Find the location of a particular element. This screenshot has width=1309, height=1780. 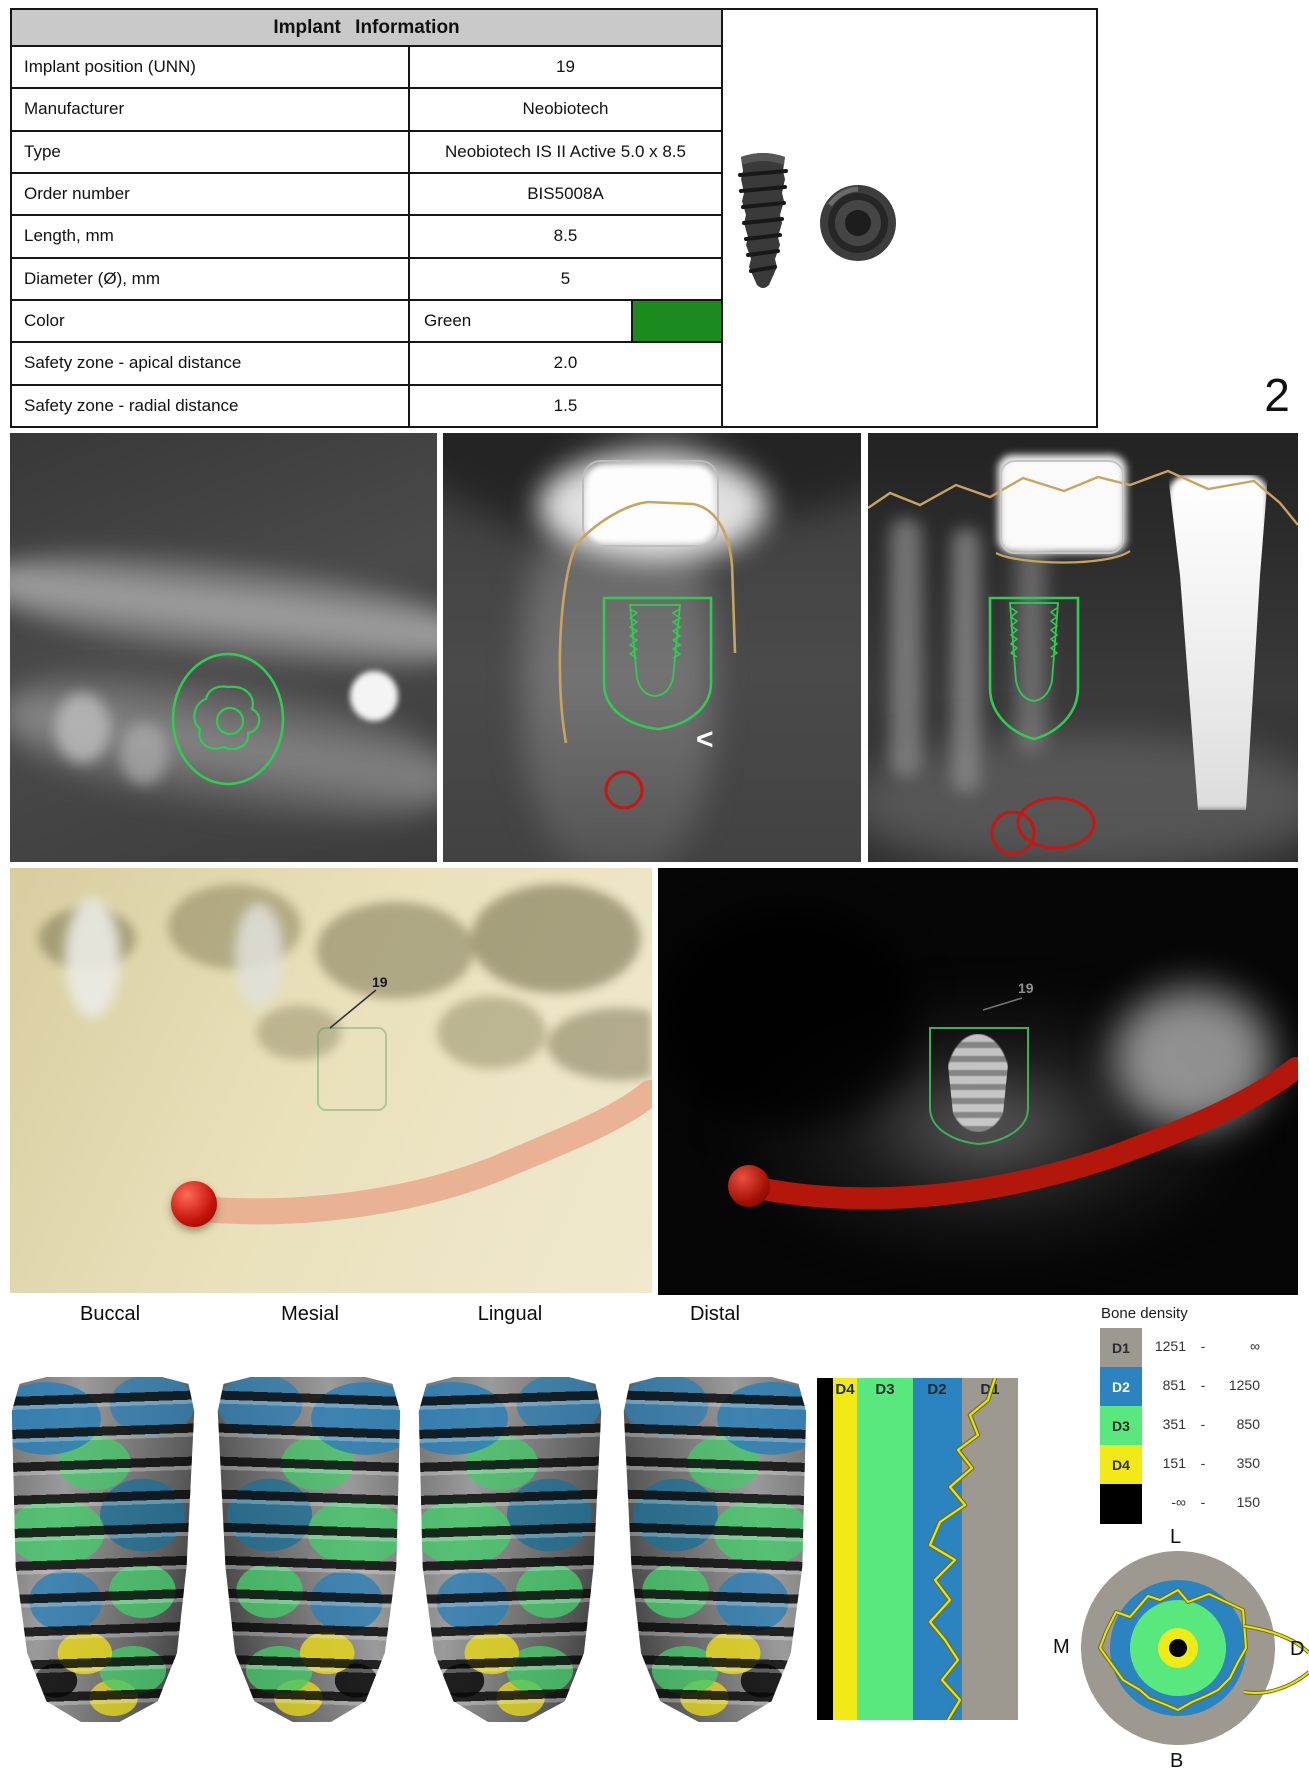

legend-max: 350 is located at coordinates (1248, 1463).